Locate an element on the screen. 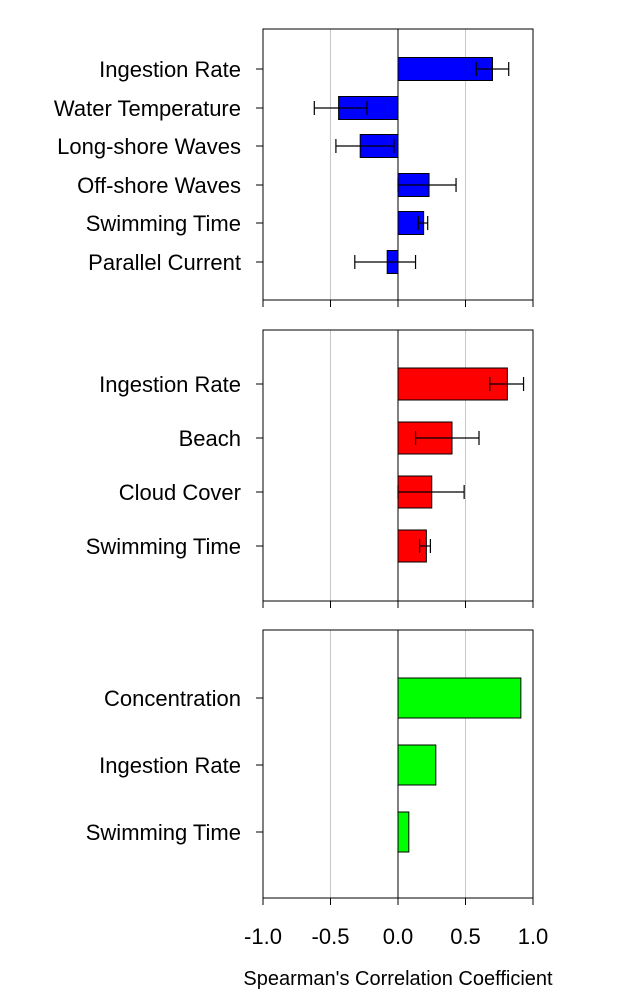  x-tick-label: 0.0 is located at coordinates (398, 936).